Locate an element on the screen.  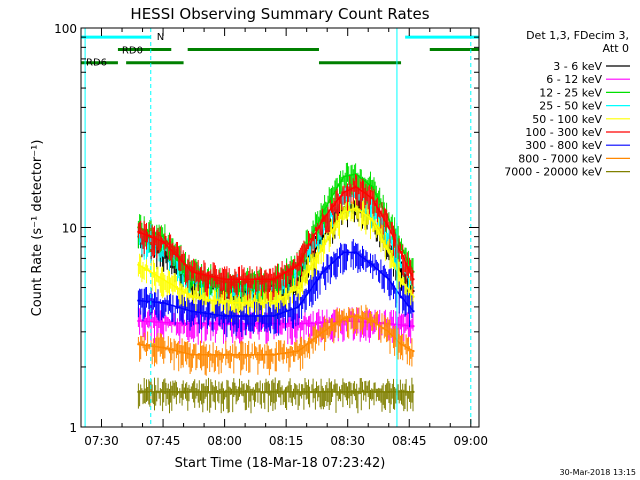
y-axis-label: Count Rate (s⁻¹ detector⁻¹) is located at coordinates (37, 228).